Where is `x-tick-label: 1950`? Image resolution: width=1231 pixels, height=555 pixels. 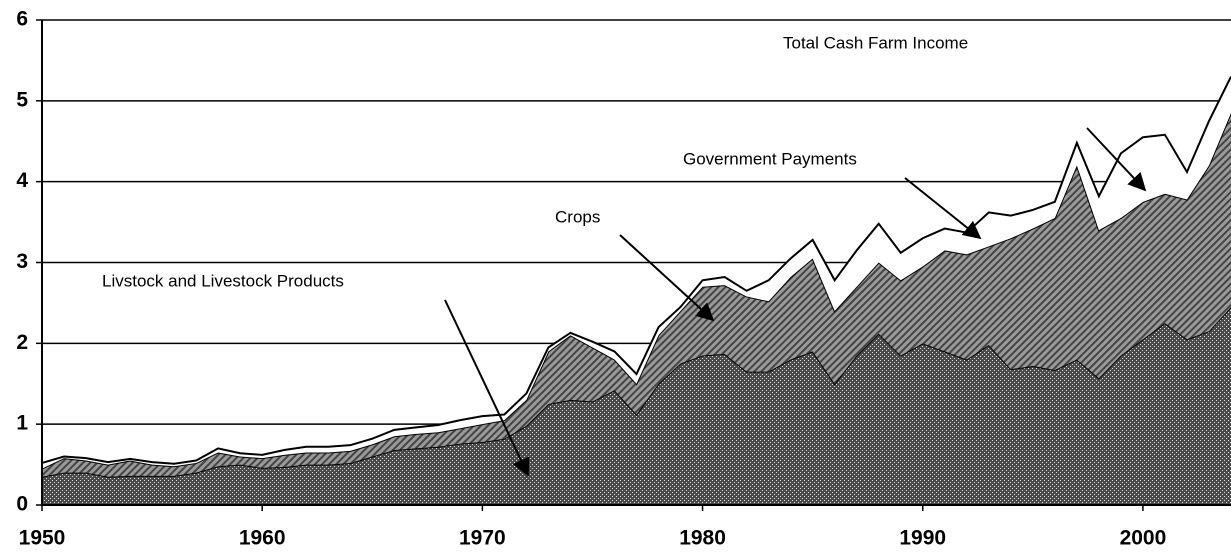 x-tick-label: 1950 is located at coordinates (42, 538).